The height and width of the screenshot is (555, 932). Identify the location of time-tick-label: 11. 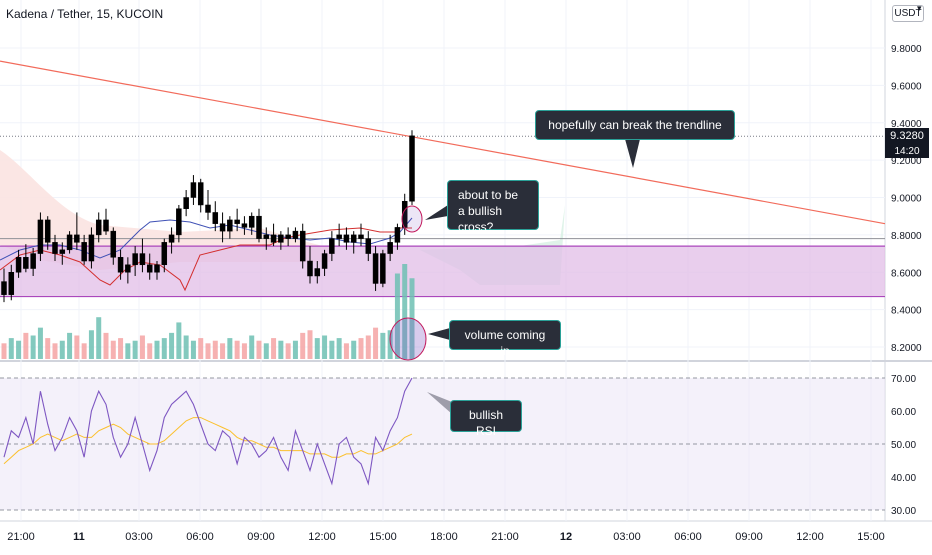
(79, 537).